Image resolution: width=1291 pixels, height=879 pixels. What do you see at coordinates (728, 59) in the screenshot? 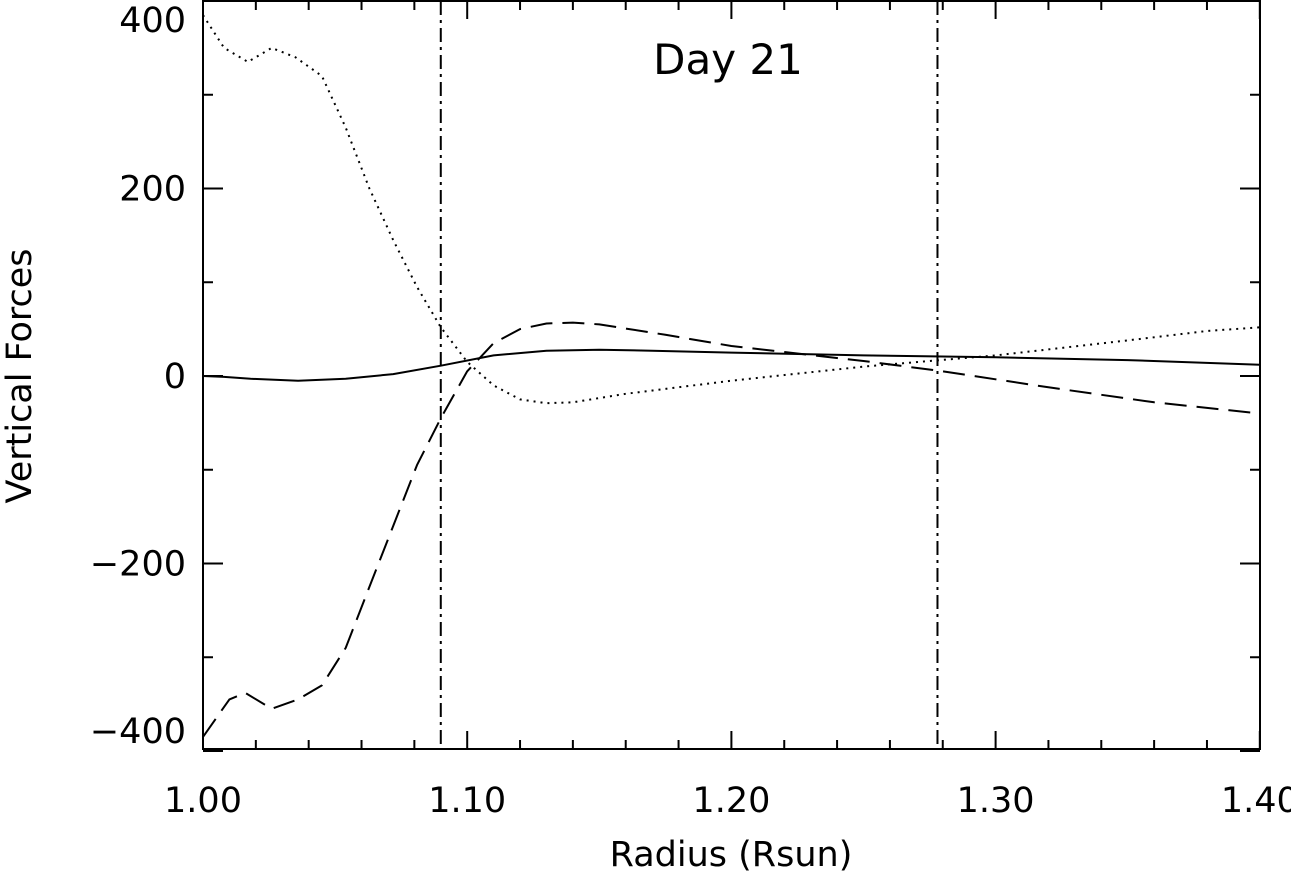
I see `chart-title: Day 21` at bounding box center [728, 59].